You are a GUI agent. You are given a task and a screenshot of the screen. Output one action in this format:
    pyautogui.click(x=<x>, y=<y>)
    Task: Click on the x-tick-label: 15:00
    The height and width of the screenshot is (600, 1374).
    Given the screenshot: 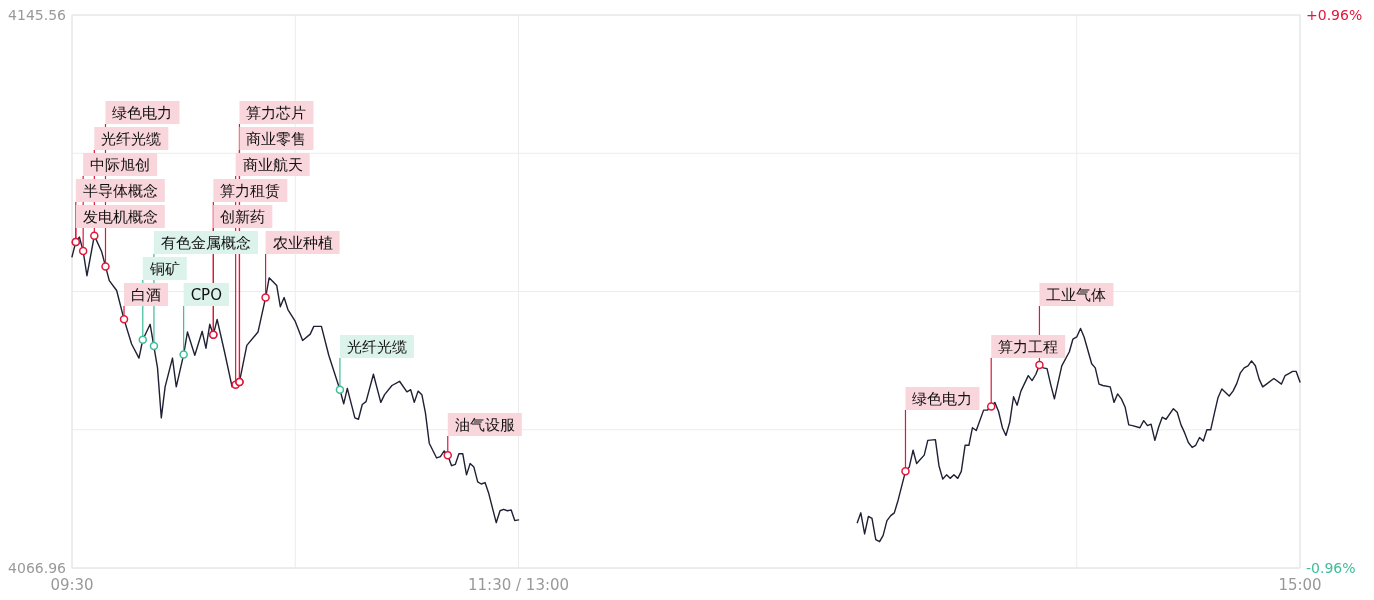 What is the action you would take?
    pyautogui.click(x=1300, y=585)
    